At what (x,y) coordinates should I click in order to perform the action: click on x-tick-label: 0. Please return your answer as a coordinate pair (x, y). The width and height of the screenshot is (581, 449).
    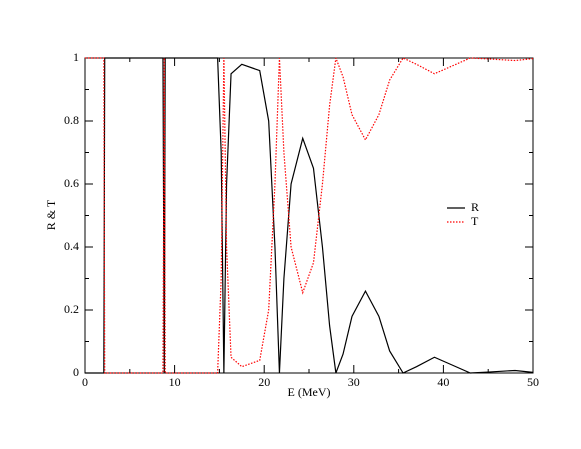
    Looking at the image, I should click on (85, 382).